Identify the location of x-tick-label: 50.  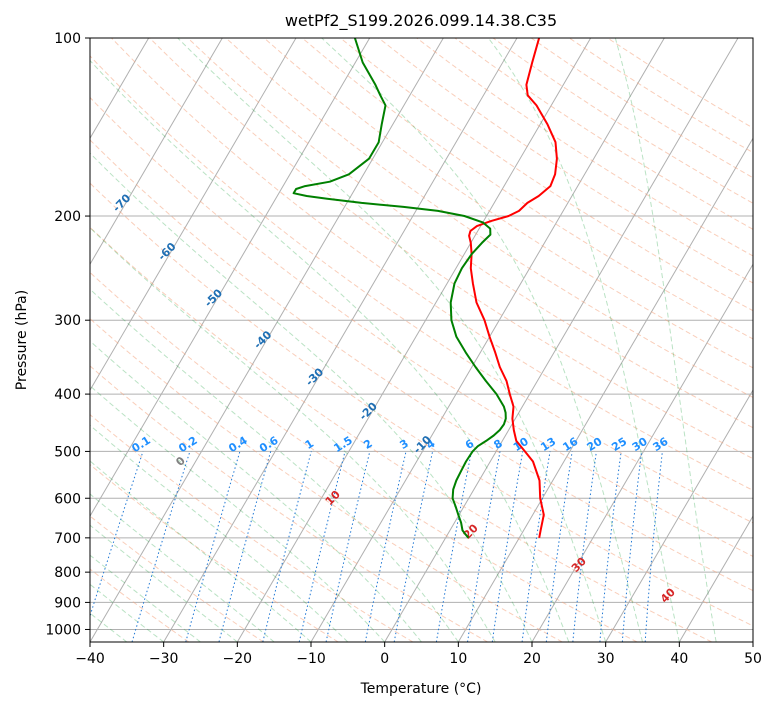
(753, 659).